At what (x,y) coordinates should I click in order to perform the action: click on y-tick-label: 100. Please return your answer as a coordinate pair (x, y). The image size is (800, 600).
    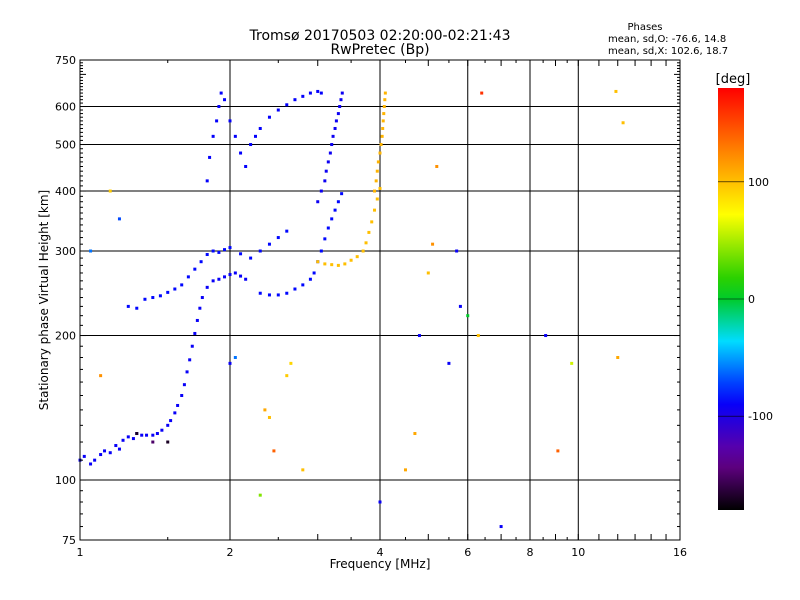
    Looking at the image, I should click on (65, 480).